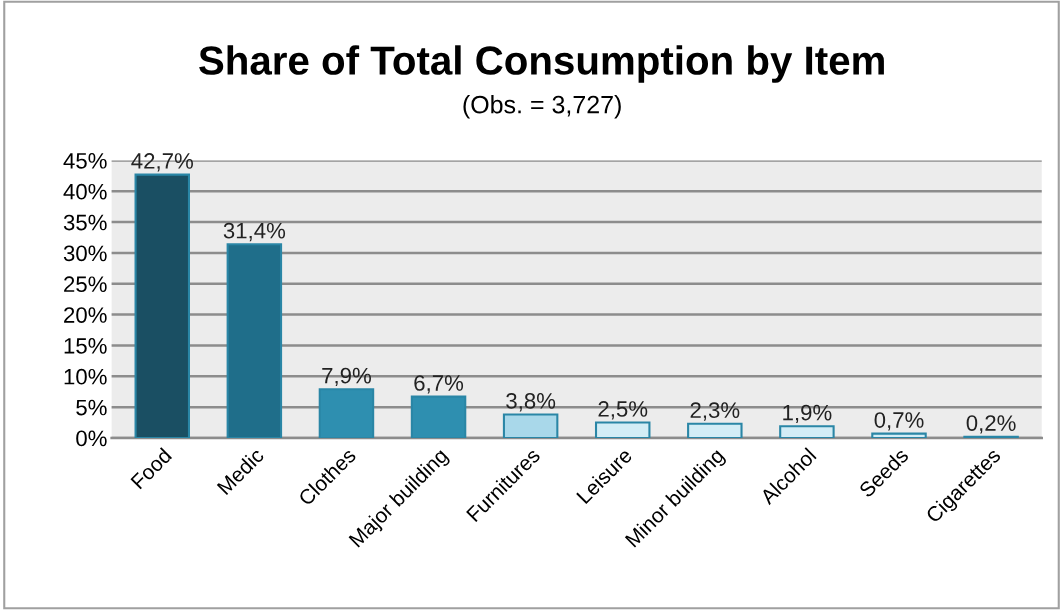 This screenshot has height=610, width=1063. I want to click on y-tick-label: 45%, so click(85, 161).